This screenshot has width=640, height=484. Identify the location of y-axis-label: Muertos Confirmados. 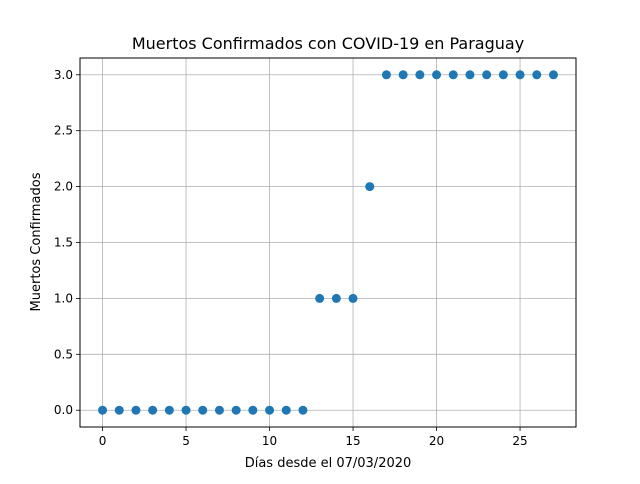
(36, 241).